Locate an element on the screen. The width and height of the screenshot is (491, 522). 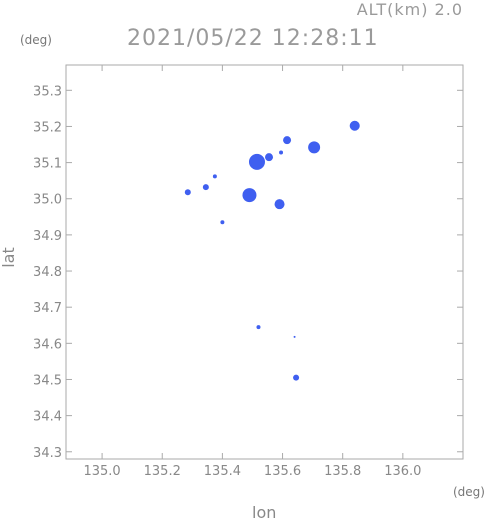
x-tick: 135.0 is located at coordinates (102, 272).